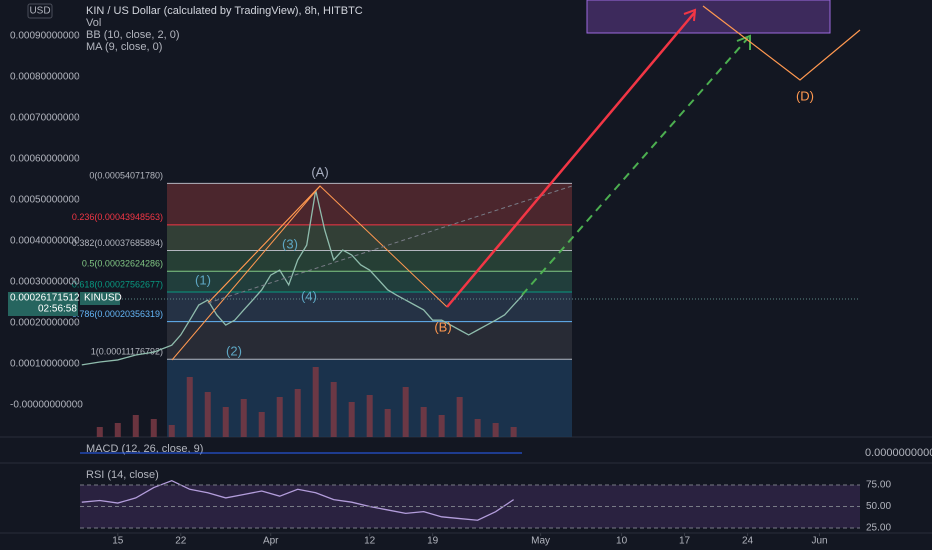 The image size is (932, 550). I want to click on indicator: Vol, so click(93, 23).